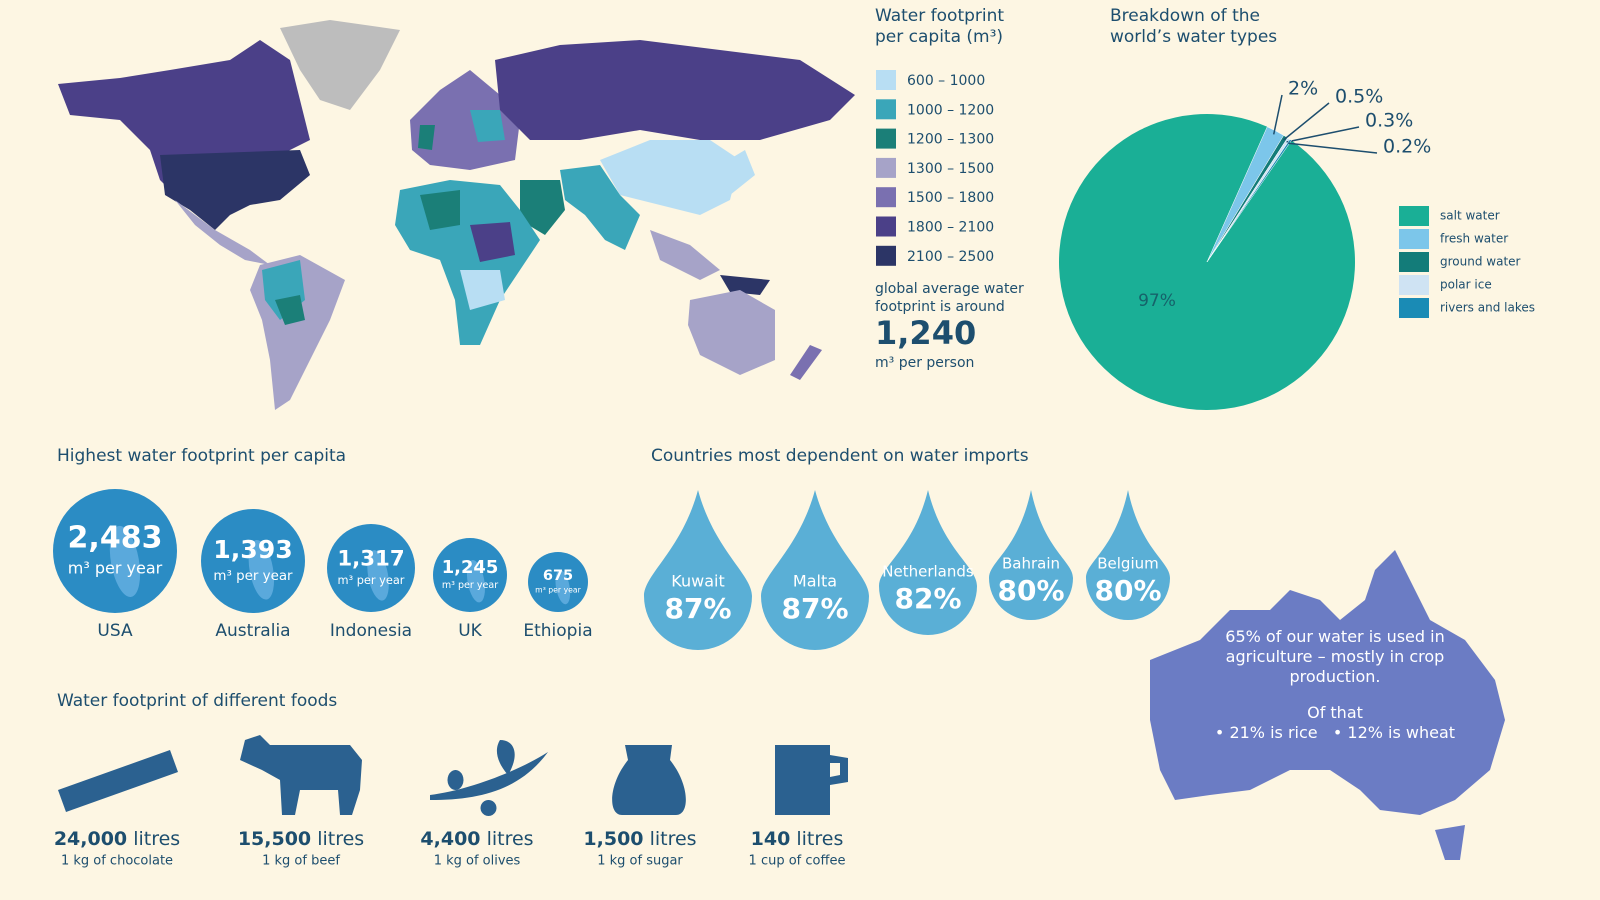 The width and height of the screenshot is (1600, 900). What do you see at coordinates (949, 298) in the screenshot?
I see `average-note: global average water footprint is around` at bounding box center [949, 298].